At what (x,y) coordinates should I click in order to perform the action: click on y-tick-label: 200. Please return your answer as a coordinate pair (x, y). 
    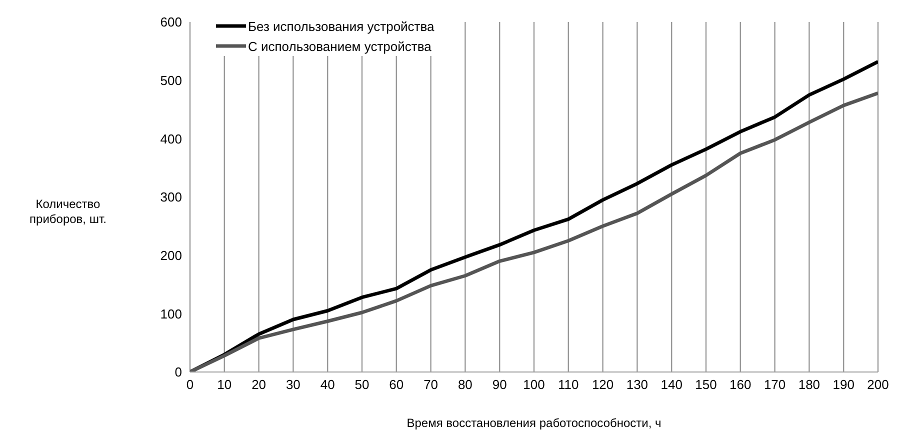
    Looking at the image, I should click on (171, 255).